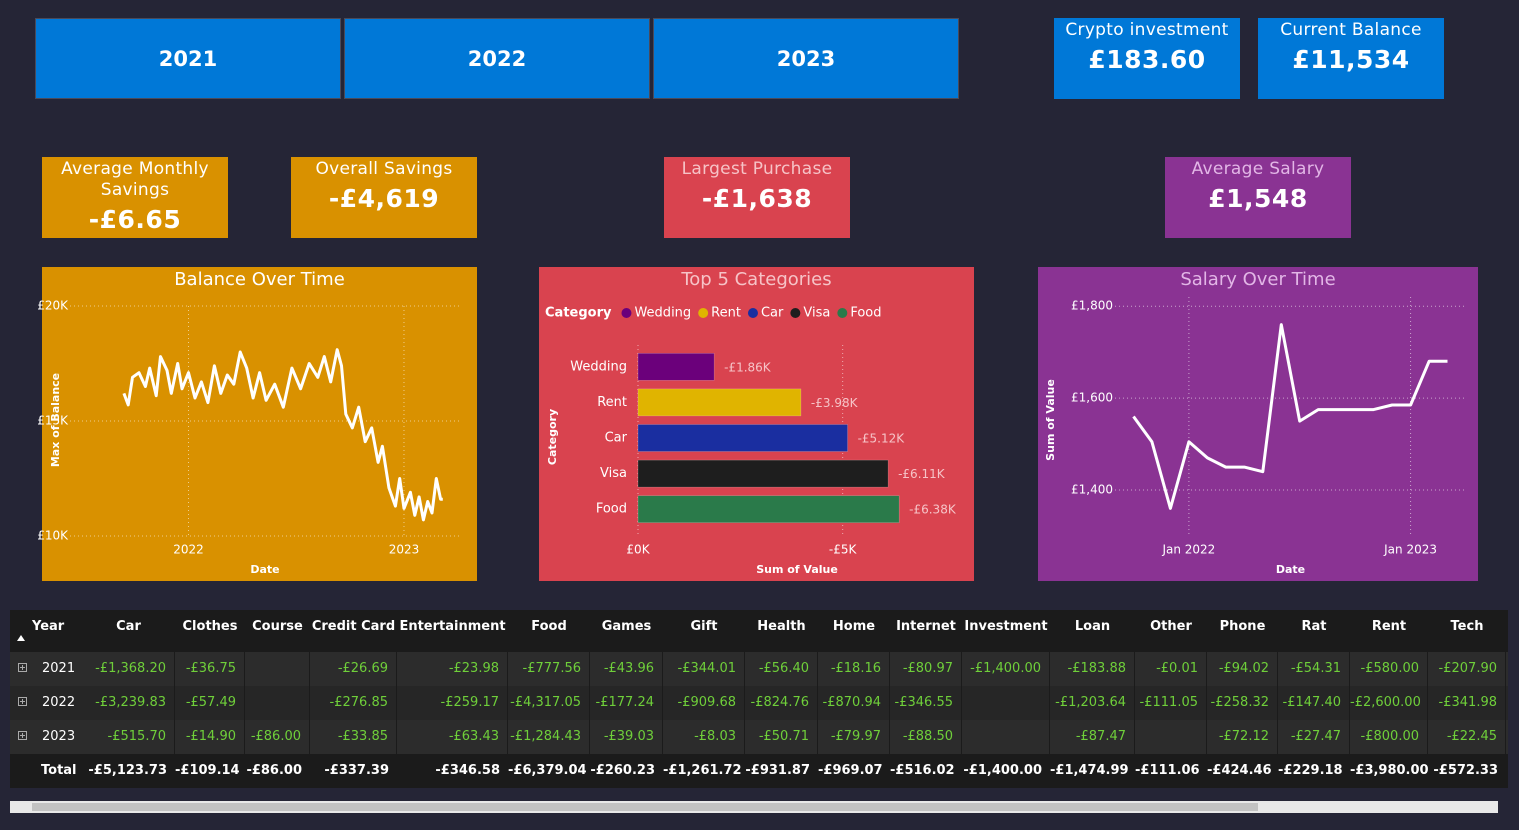 Image resolution: width=1519 pixels, height=830 pixels. What do you see at coordinates (772, 313) in the screenshot?
I see `legend-label: Car` at bounding box center [772, 313].